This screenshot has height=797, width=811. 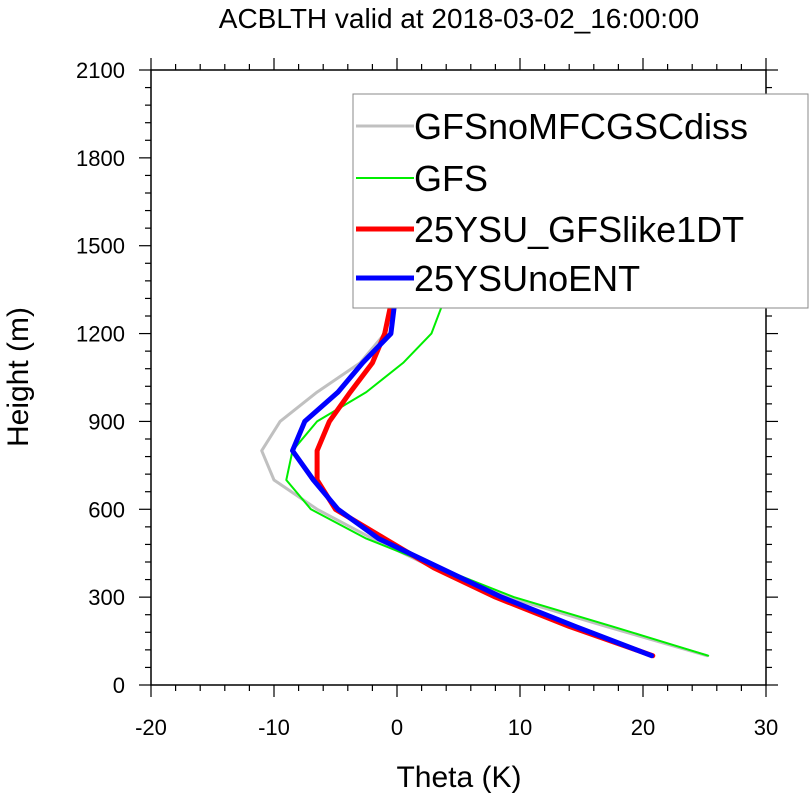 What do you see at coordinates (18, 377) in the screenshot?
I see `y-axis-title: Height (m)` at bounding box center [18, 377].